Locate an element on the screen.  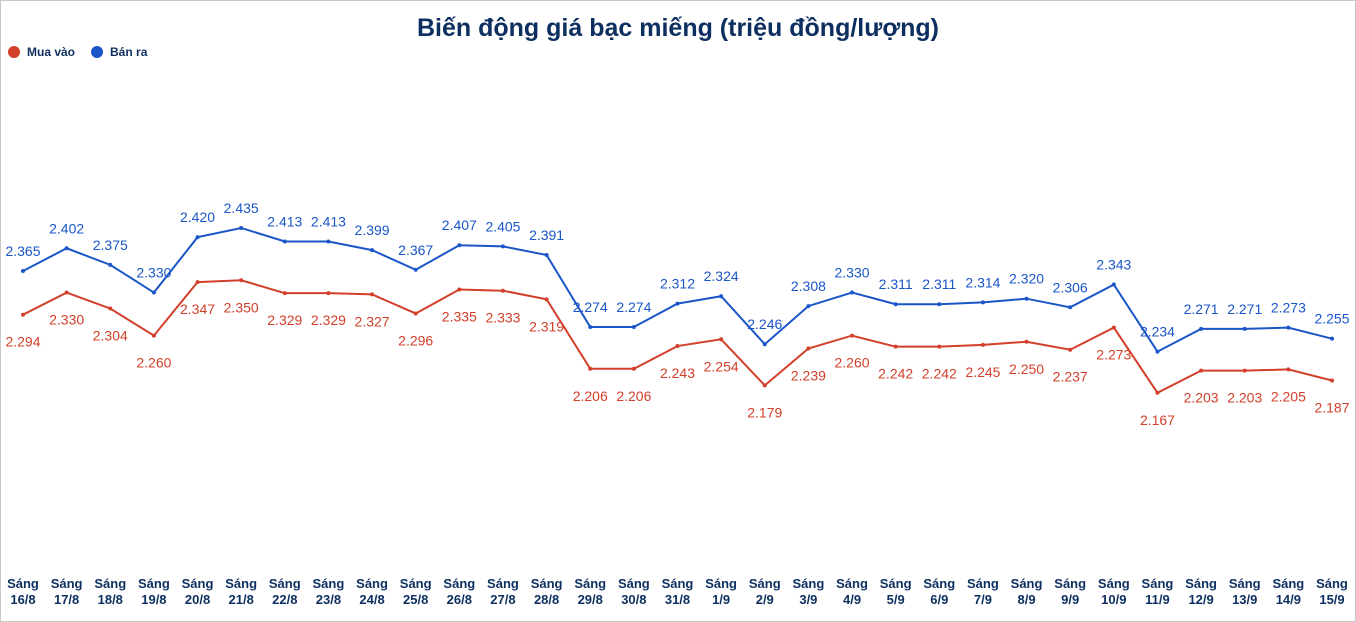
data-label: 2.250 is located at coordinates (1026, 369).